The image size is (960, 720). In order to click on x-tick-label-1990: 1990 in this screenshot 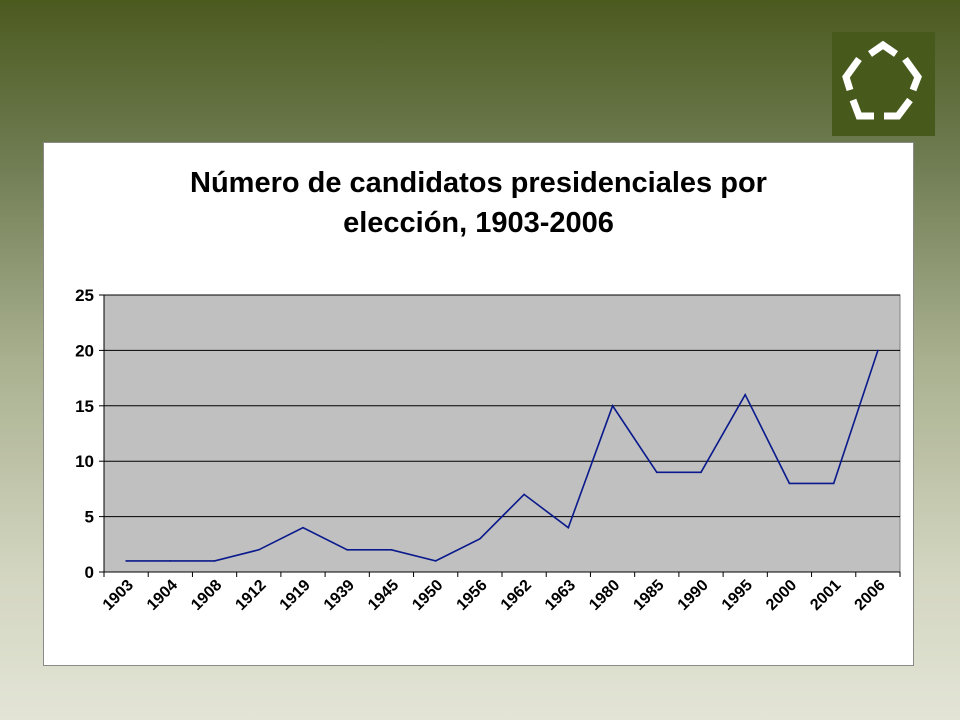, I will do `click(693, 595)`.